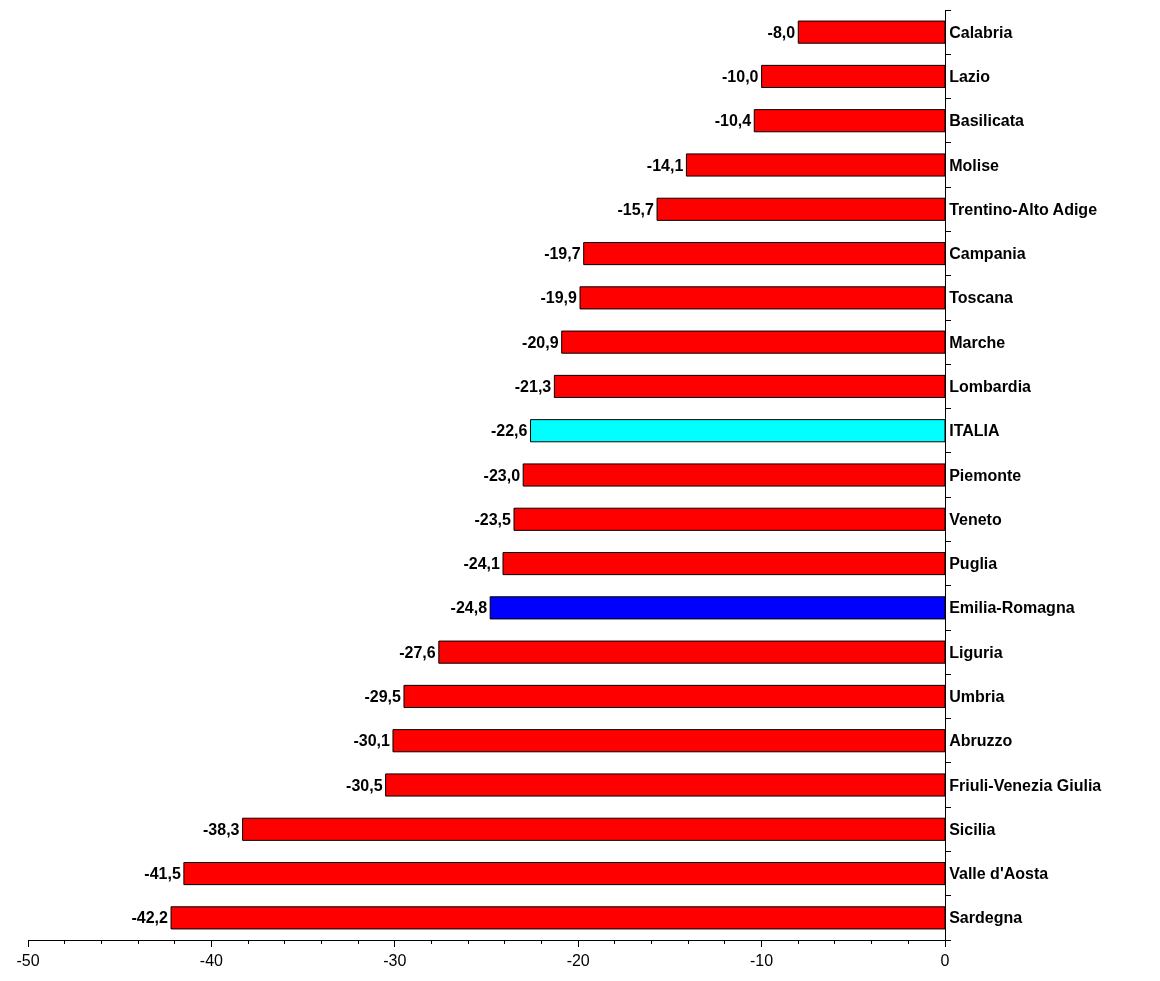 This screenshot has height=981, width=1160. What do you see at coordinates (762, 961) in the screenshot?
I see `x-tick-label: -10` at bounding box center [762, 961].